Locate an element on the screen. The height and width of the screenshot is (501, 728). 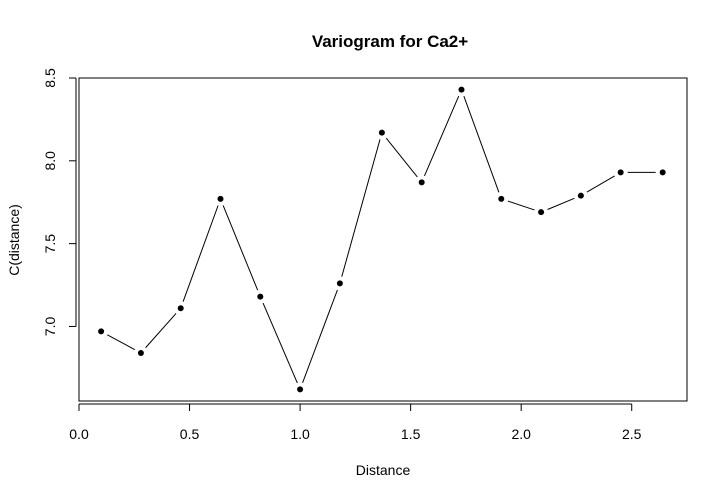
x-tick-label: 2.5 is located at coordinates (632, 434).